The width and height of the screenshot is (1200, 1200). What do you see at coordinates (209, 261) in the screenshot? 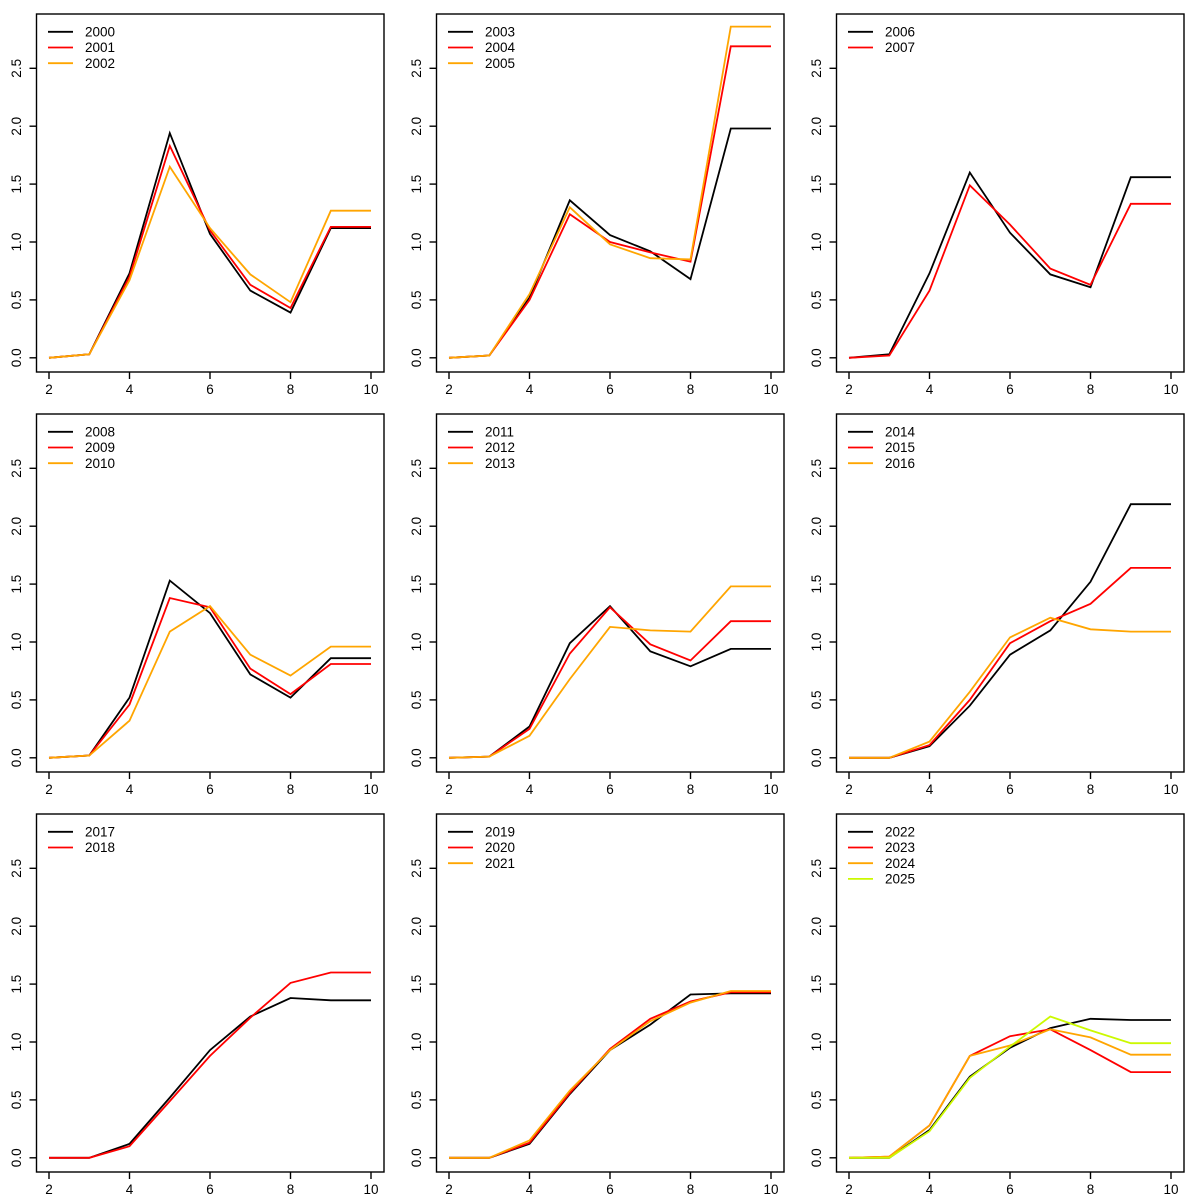
I see `series-line-2002` at bounding box center [209, 261].